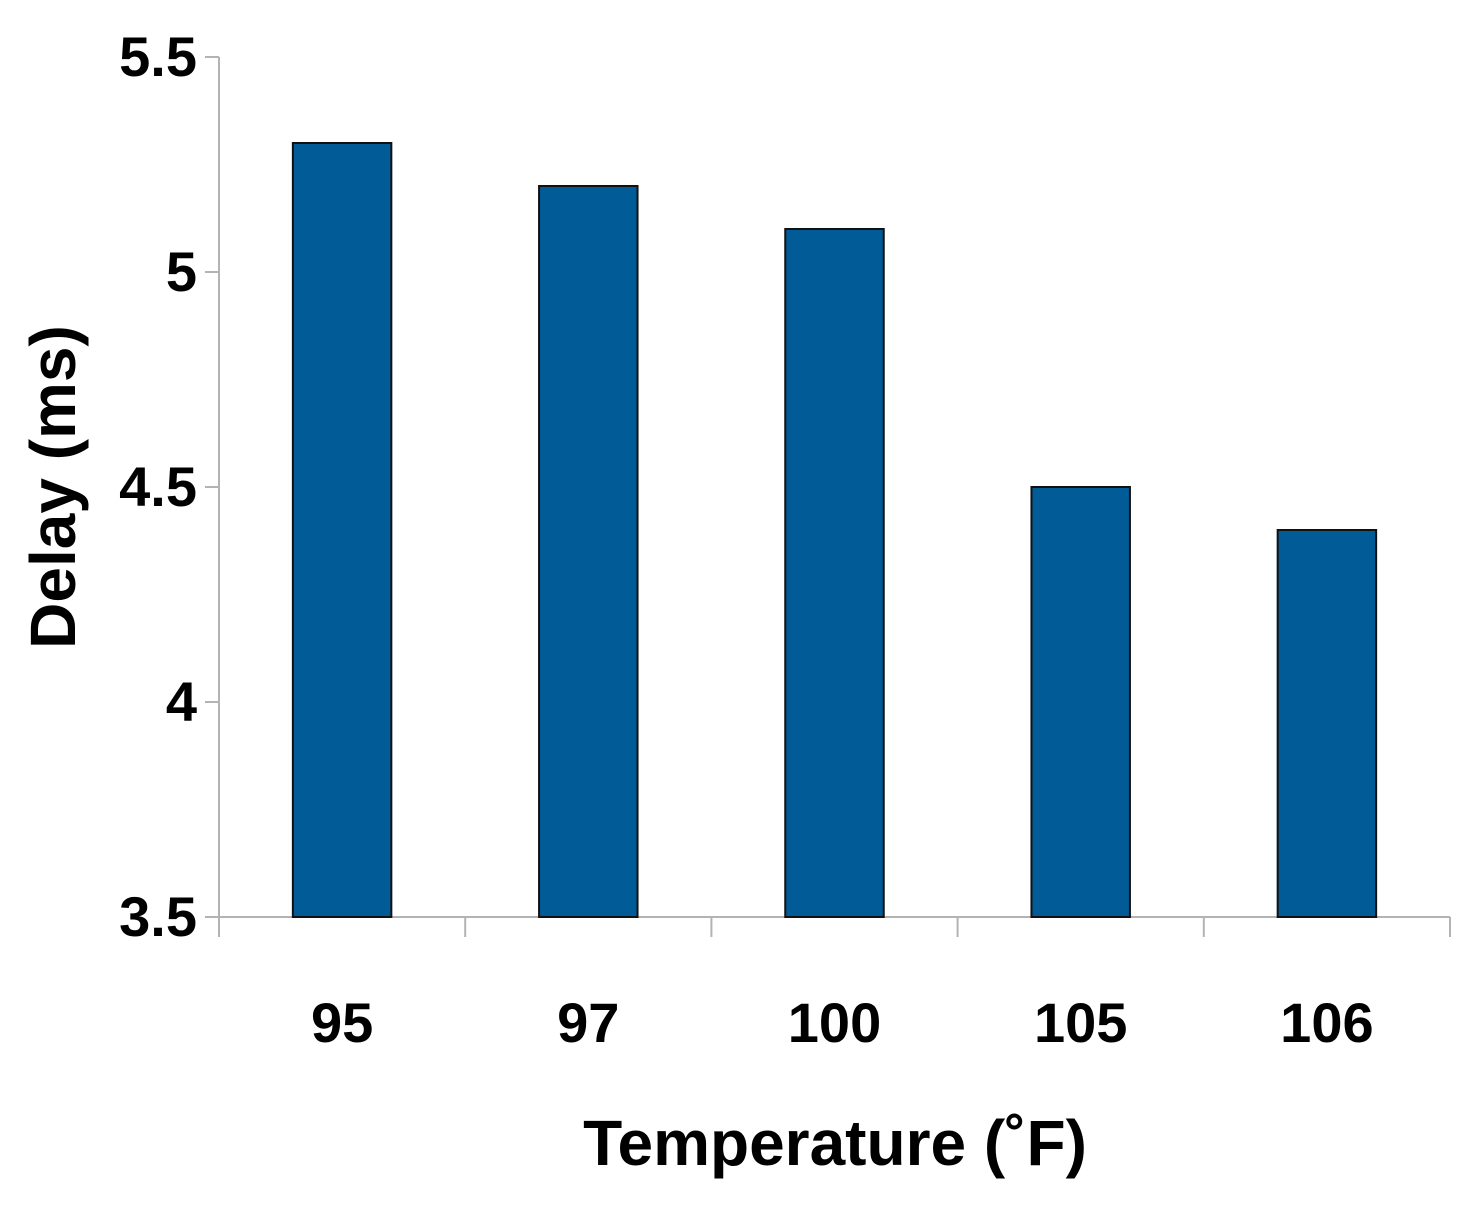 The image size is (1480, 1214). Describe the element at coordinates (1080, 1022) in the screenshot. I see `x-tick-label: 105` at that location.